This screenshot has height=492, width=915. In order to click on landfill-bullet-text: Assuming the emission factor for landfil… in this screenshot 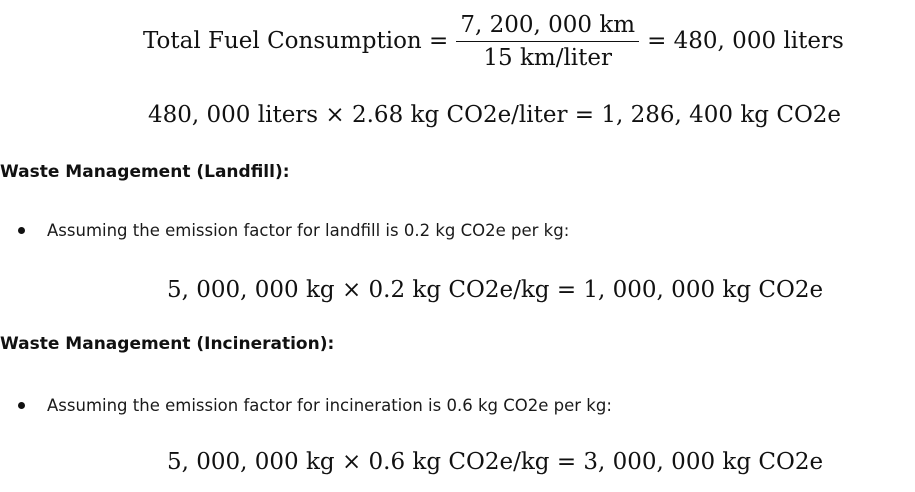, I will do `click(308, 230)`.